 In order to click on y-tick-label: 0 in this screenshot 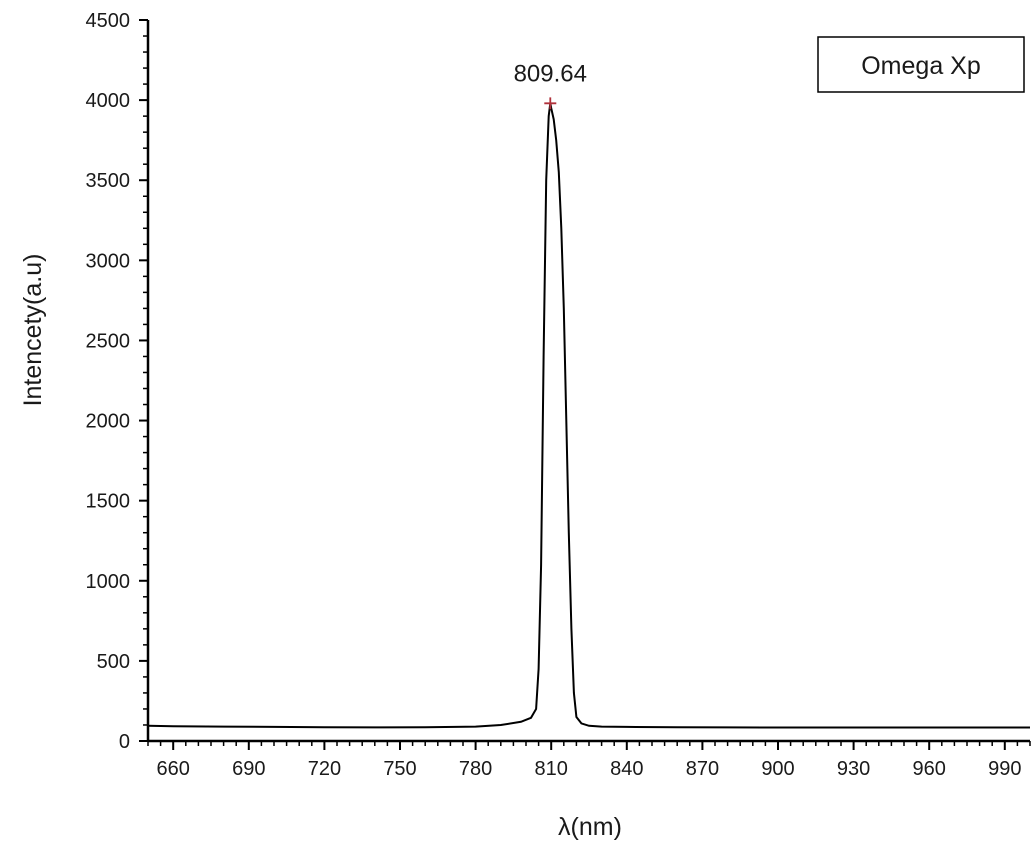, I will do `click(124, 742)`.